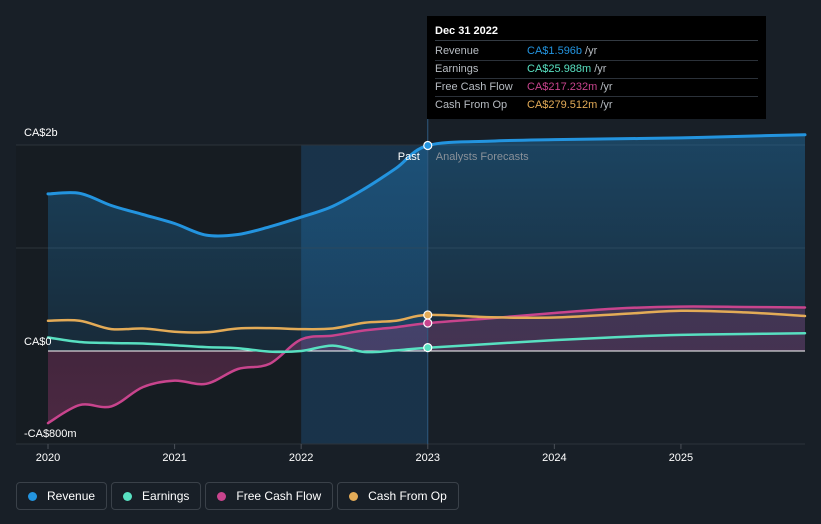 The width and height of the screenshot is (821, 524). I want to click on y-axis-label: -CA$800m, so click(50, 434).